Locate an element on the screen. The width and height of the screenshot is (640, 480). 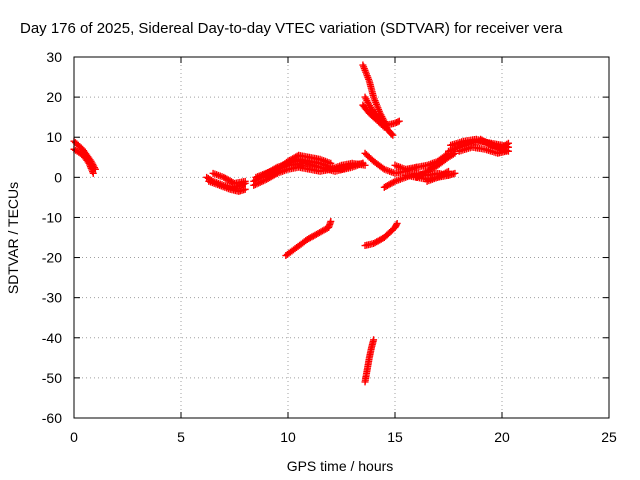
y-tick-label: 0 is located at coordinates (58, 177).